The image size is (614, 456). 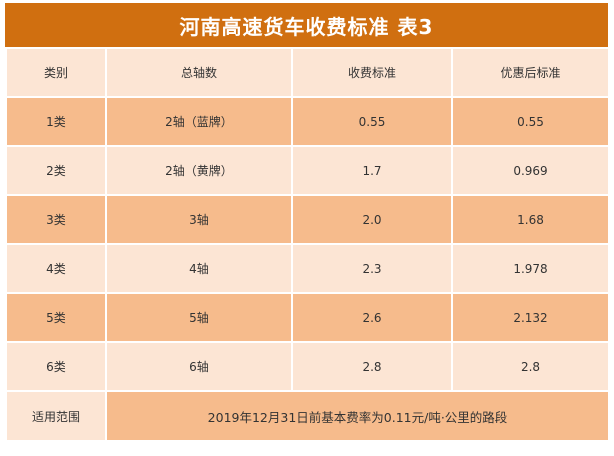 I want to click on table-row: 4类 4轴 2.3 1.978, so click(x=307, y=268).